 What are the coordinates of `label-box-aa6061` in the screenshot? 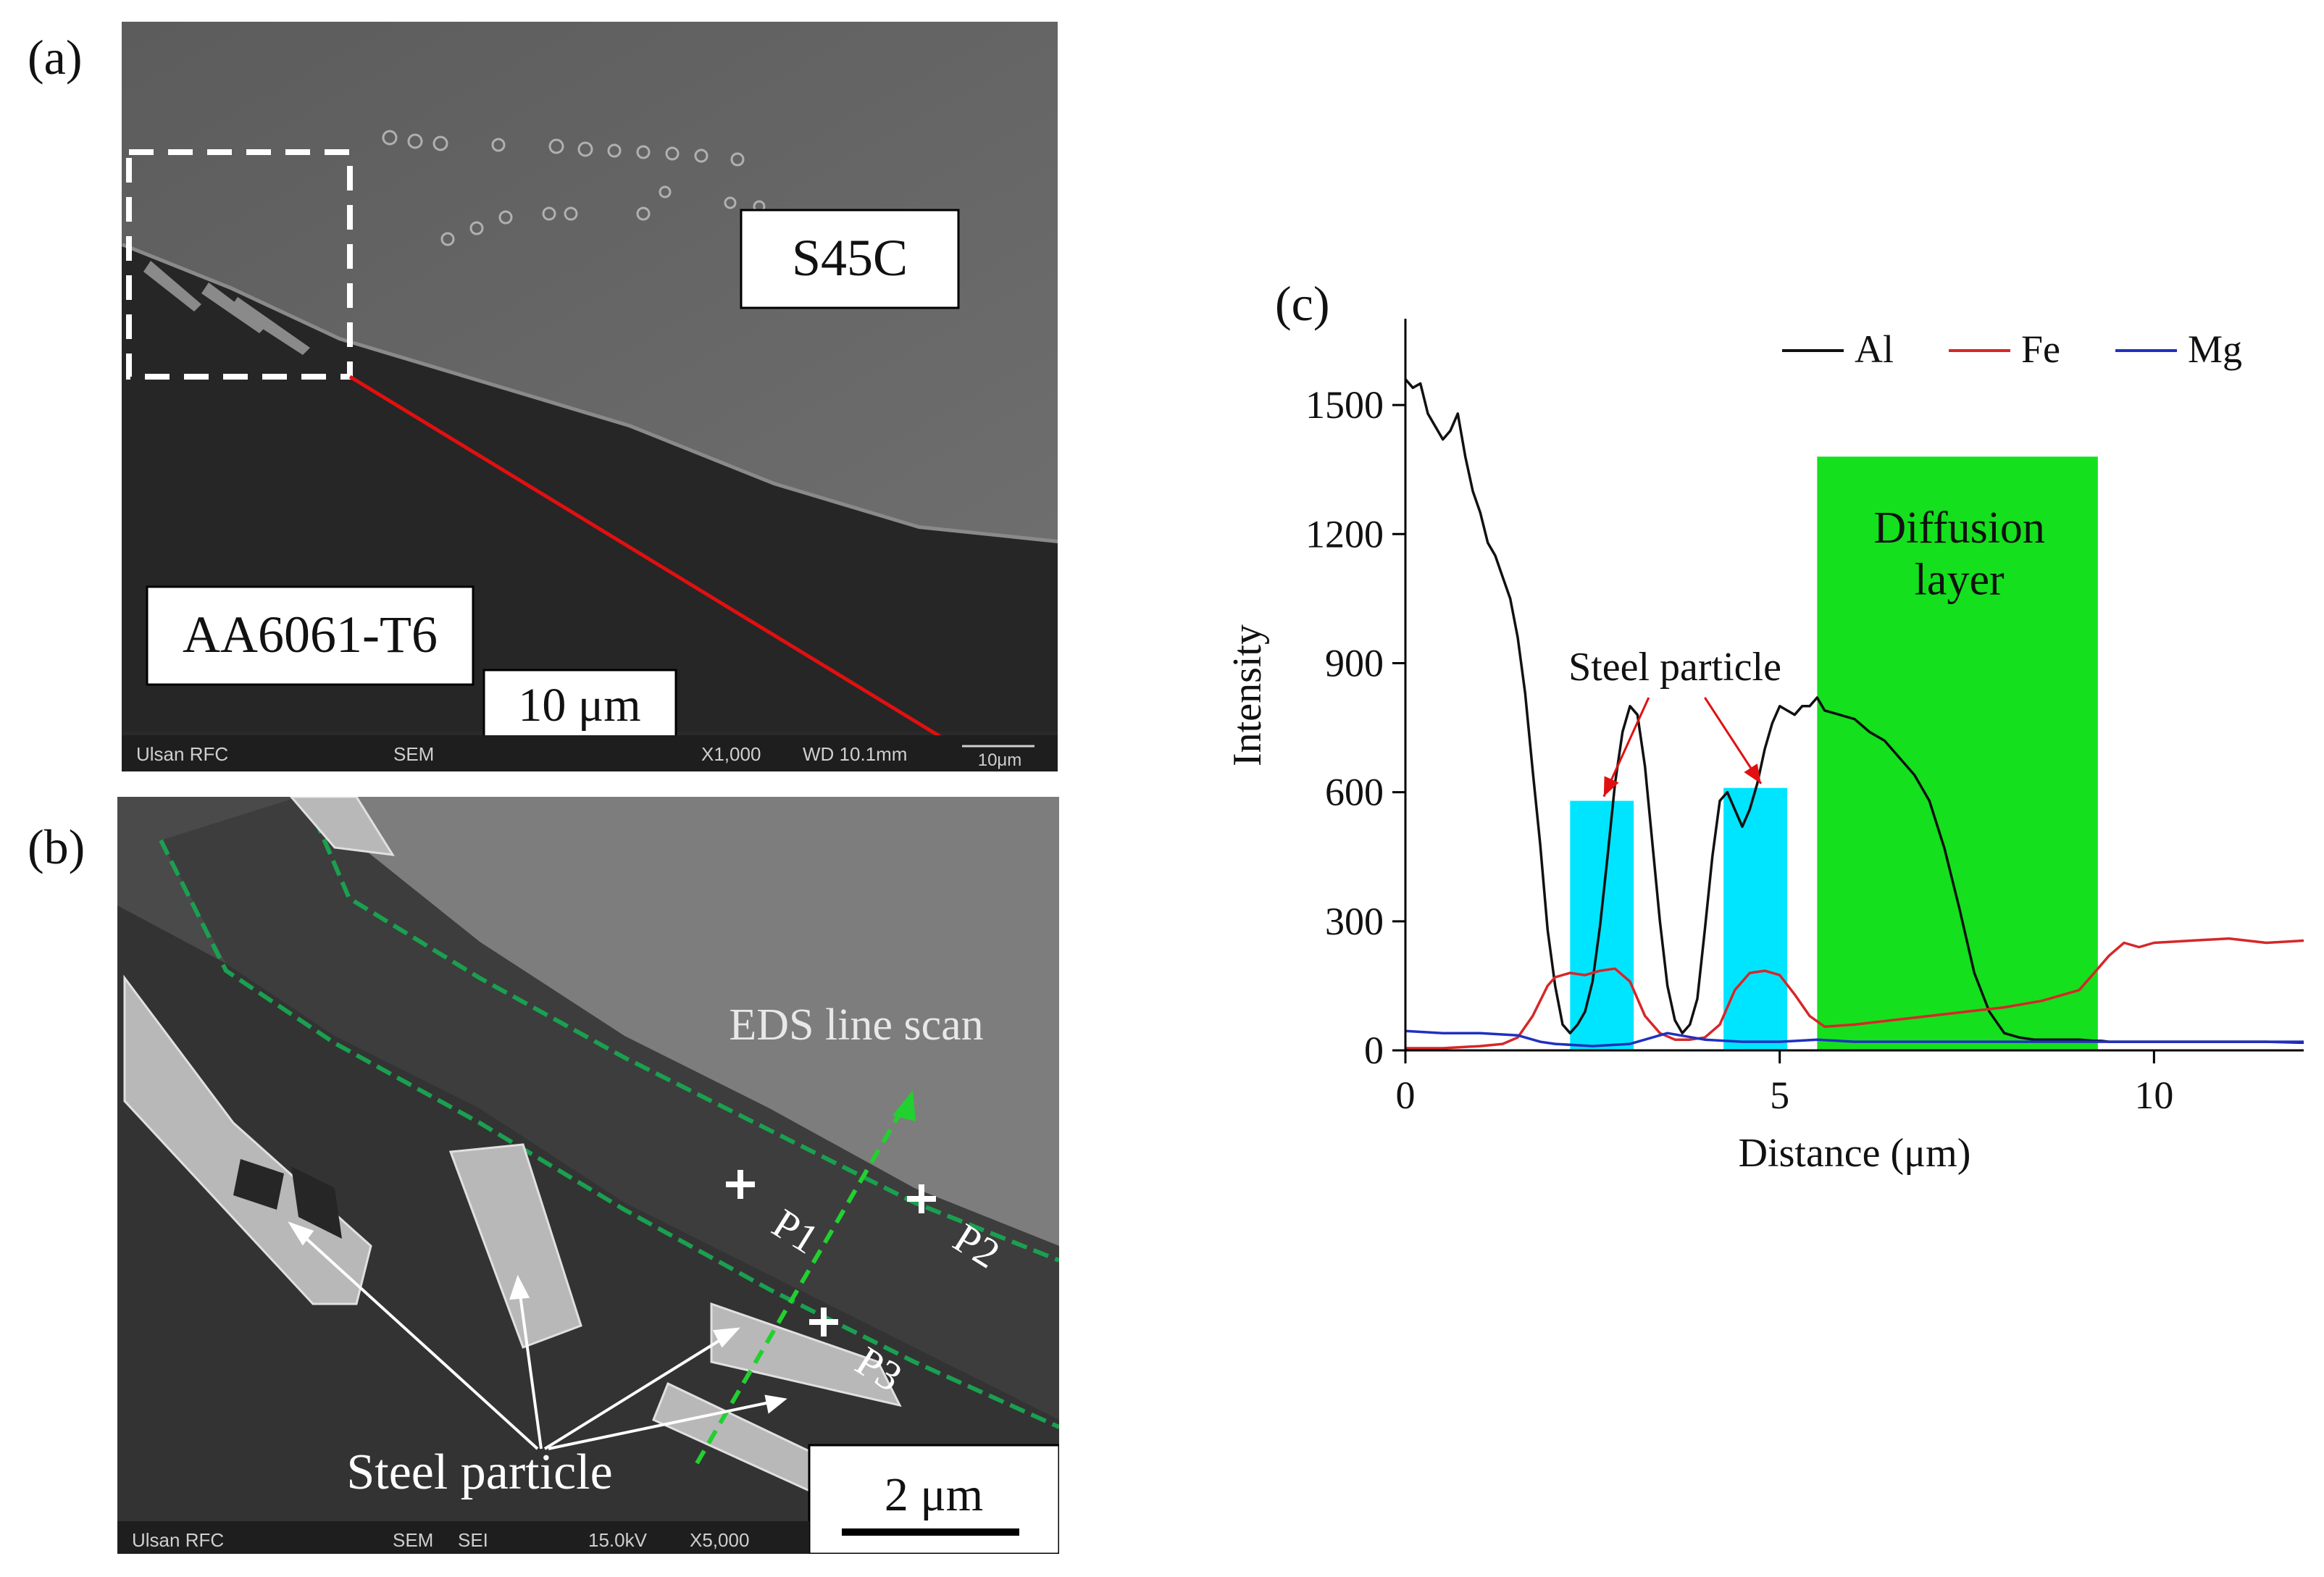 It's located at (311, 635).